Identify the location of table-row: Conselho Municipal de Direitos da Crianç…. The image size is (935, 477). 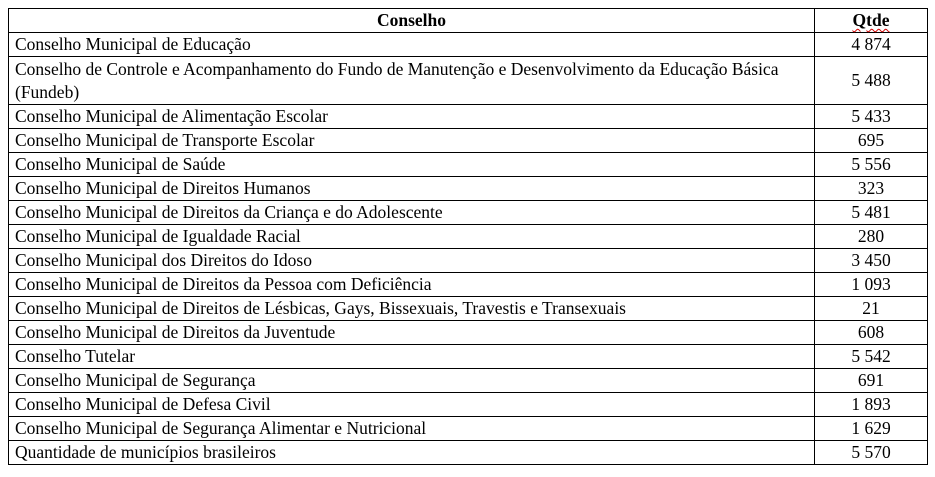
(468, 212).